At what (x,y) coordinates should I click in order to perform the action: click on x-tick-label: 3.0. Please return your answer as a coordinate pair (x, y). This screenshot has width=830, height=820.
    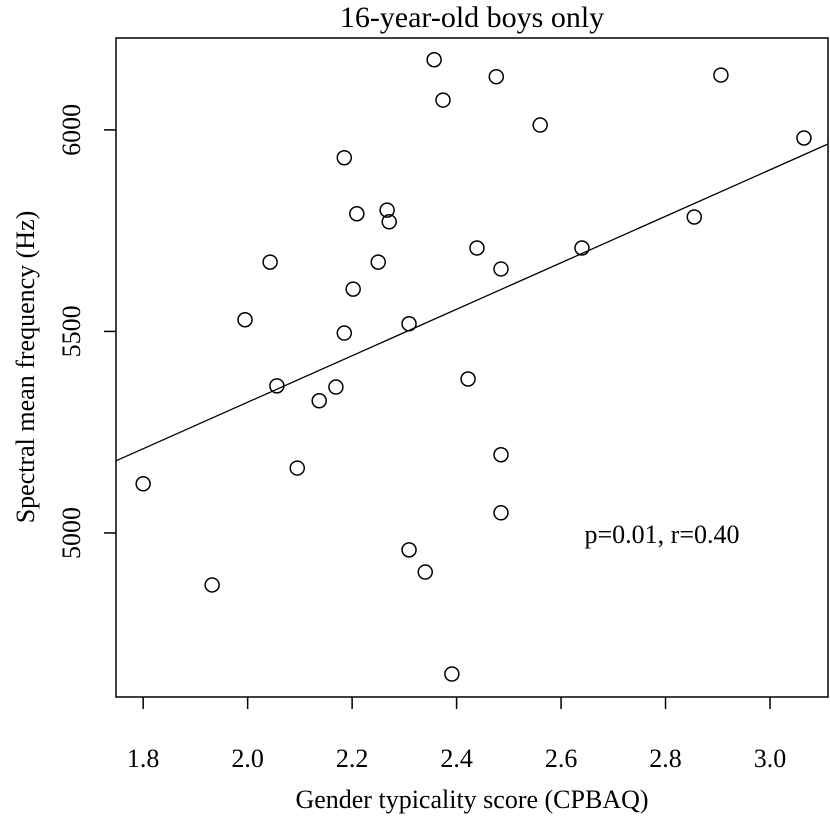
    Looking at the image, I should click on (770, 758).